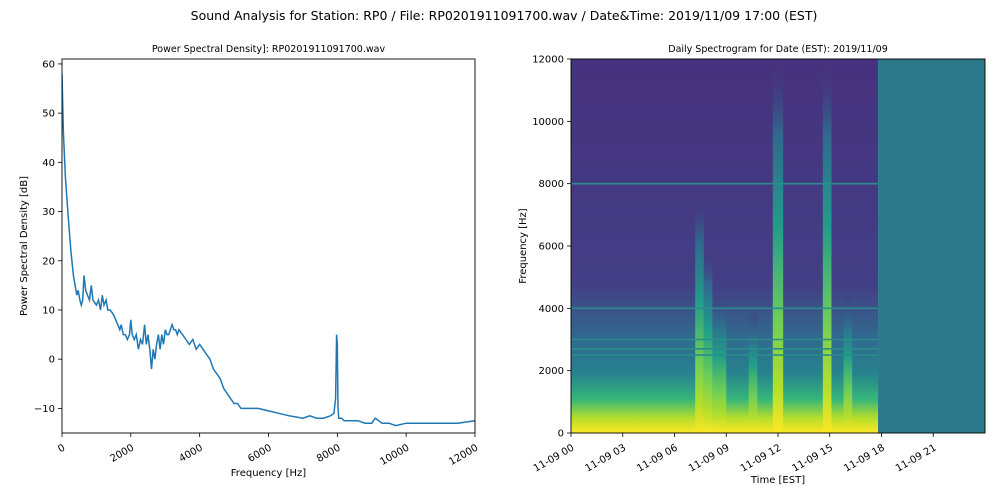  I want to click on spectrogram-y-tick-label: 4000, so click(551, 309).